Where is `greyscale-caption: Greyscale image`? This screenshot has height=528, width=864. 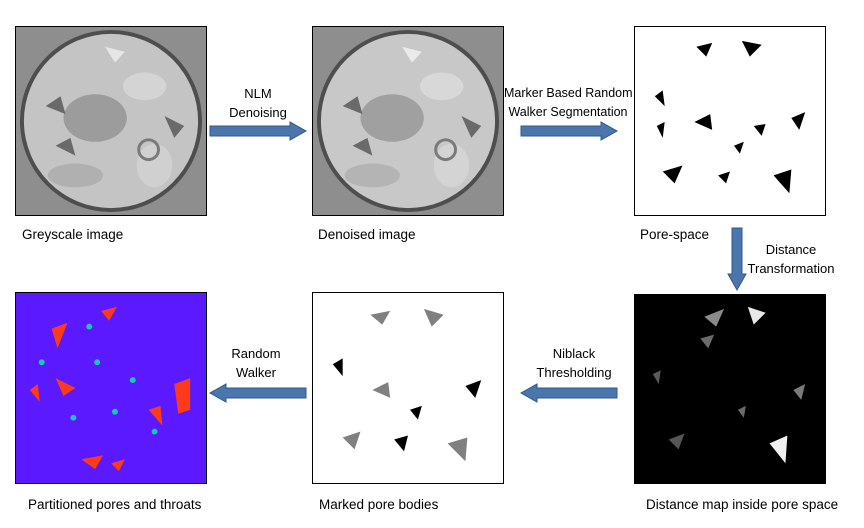 greyscale-caption: Greyscale image is located at coordinates (73, 234).